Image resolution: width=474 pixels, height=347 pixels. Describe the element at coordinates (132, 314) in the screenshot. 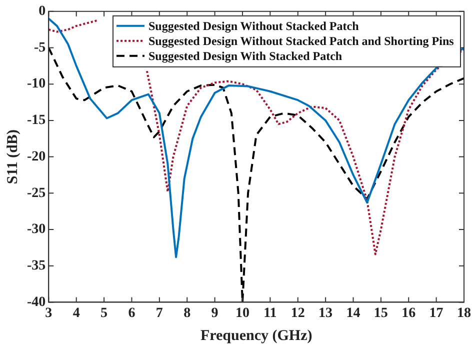

I see `x-tick-label: 6` at that location.